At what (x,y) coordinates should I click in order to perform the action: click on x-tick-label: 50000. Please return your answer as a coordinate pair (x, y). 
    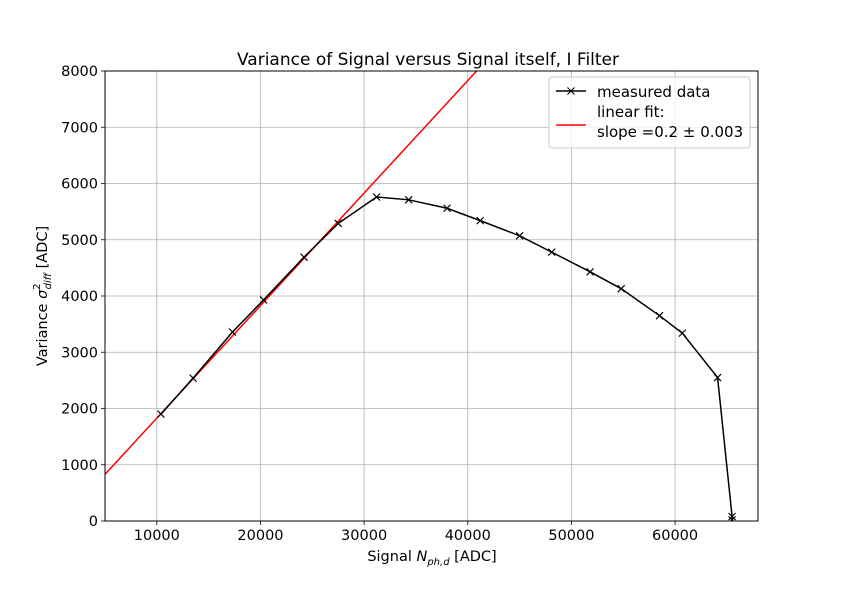
    Looking at the image, I should click on (571, 536).